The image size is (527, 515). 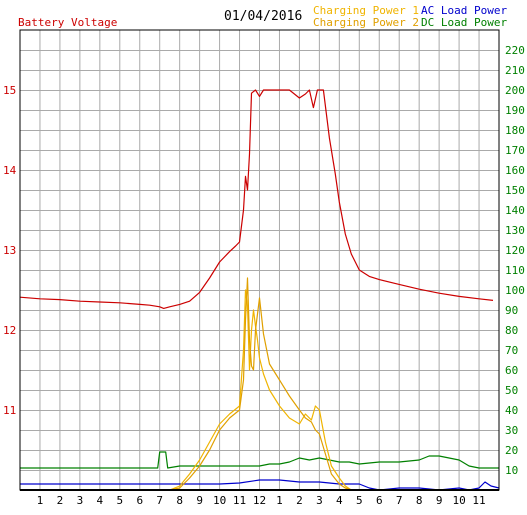 What do you see at coordinates (511, 450) in the screenshot?
I see `y-right-tick-label: 20` at bounding box center [511, 450].